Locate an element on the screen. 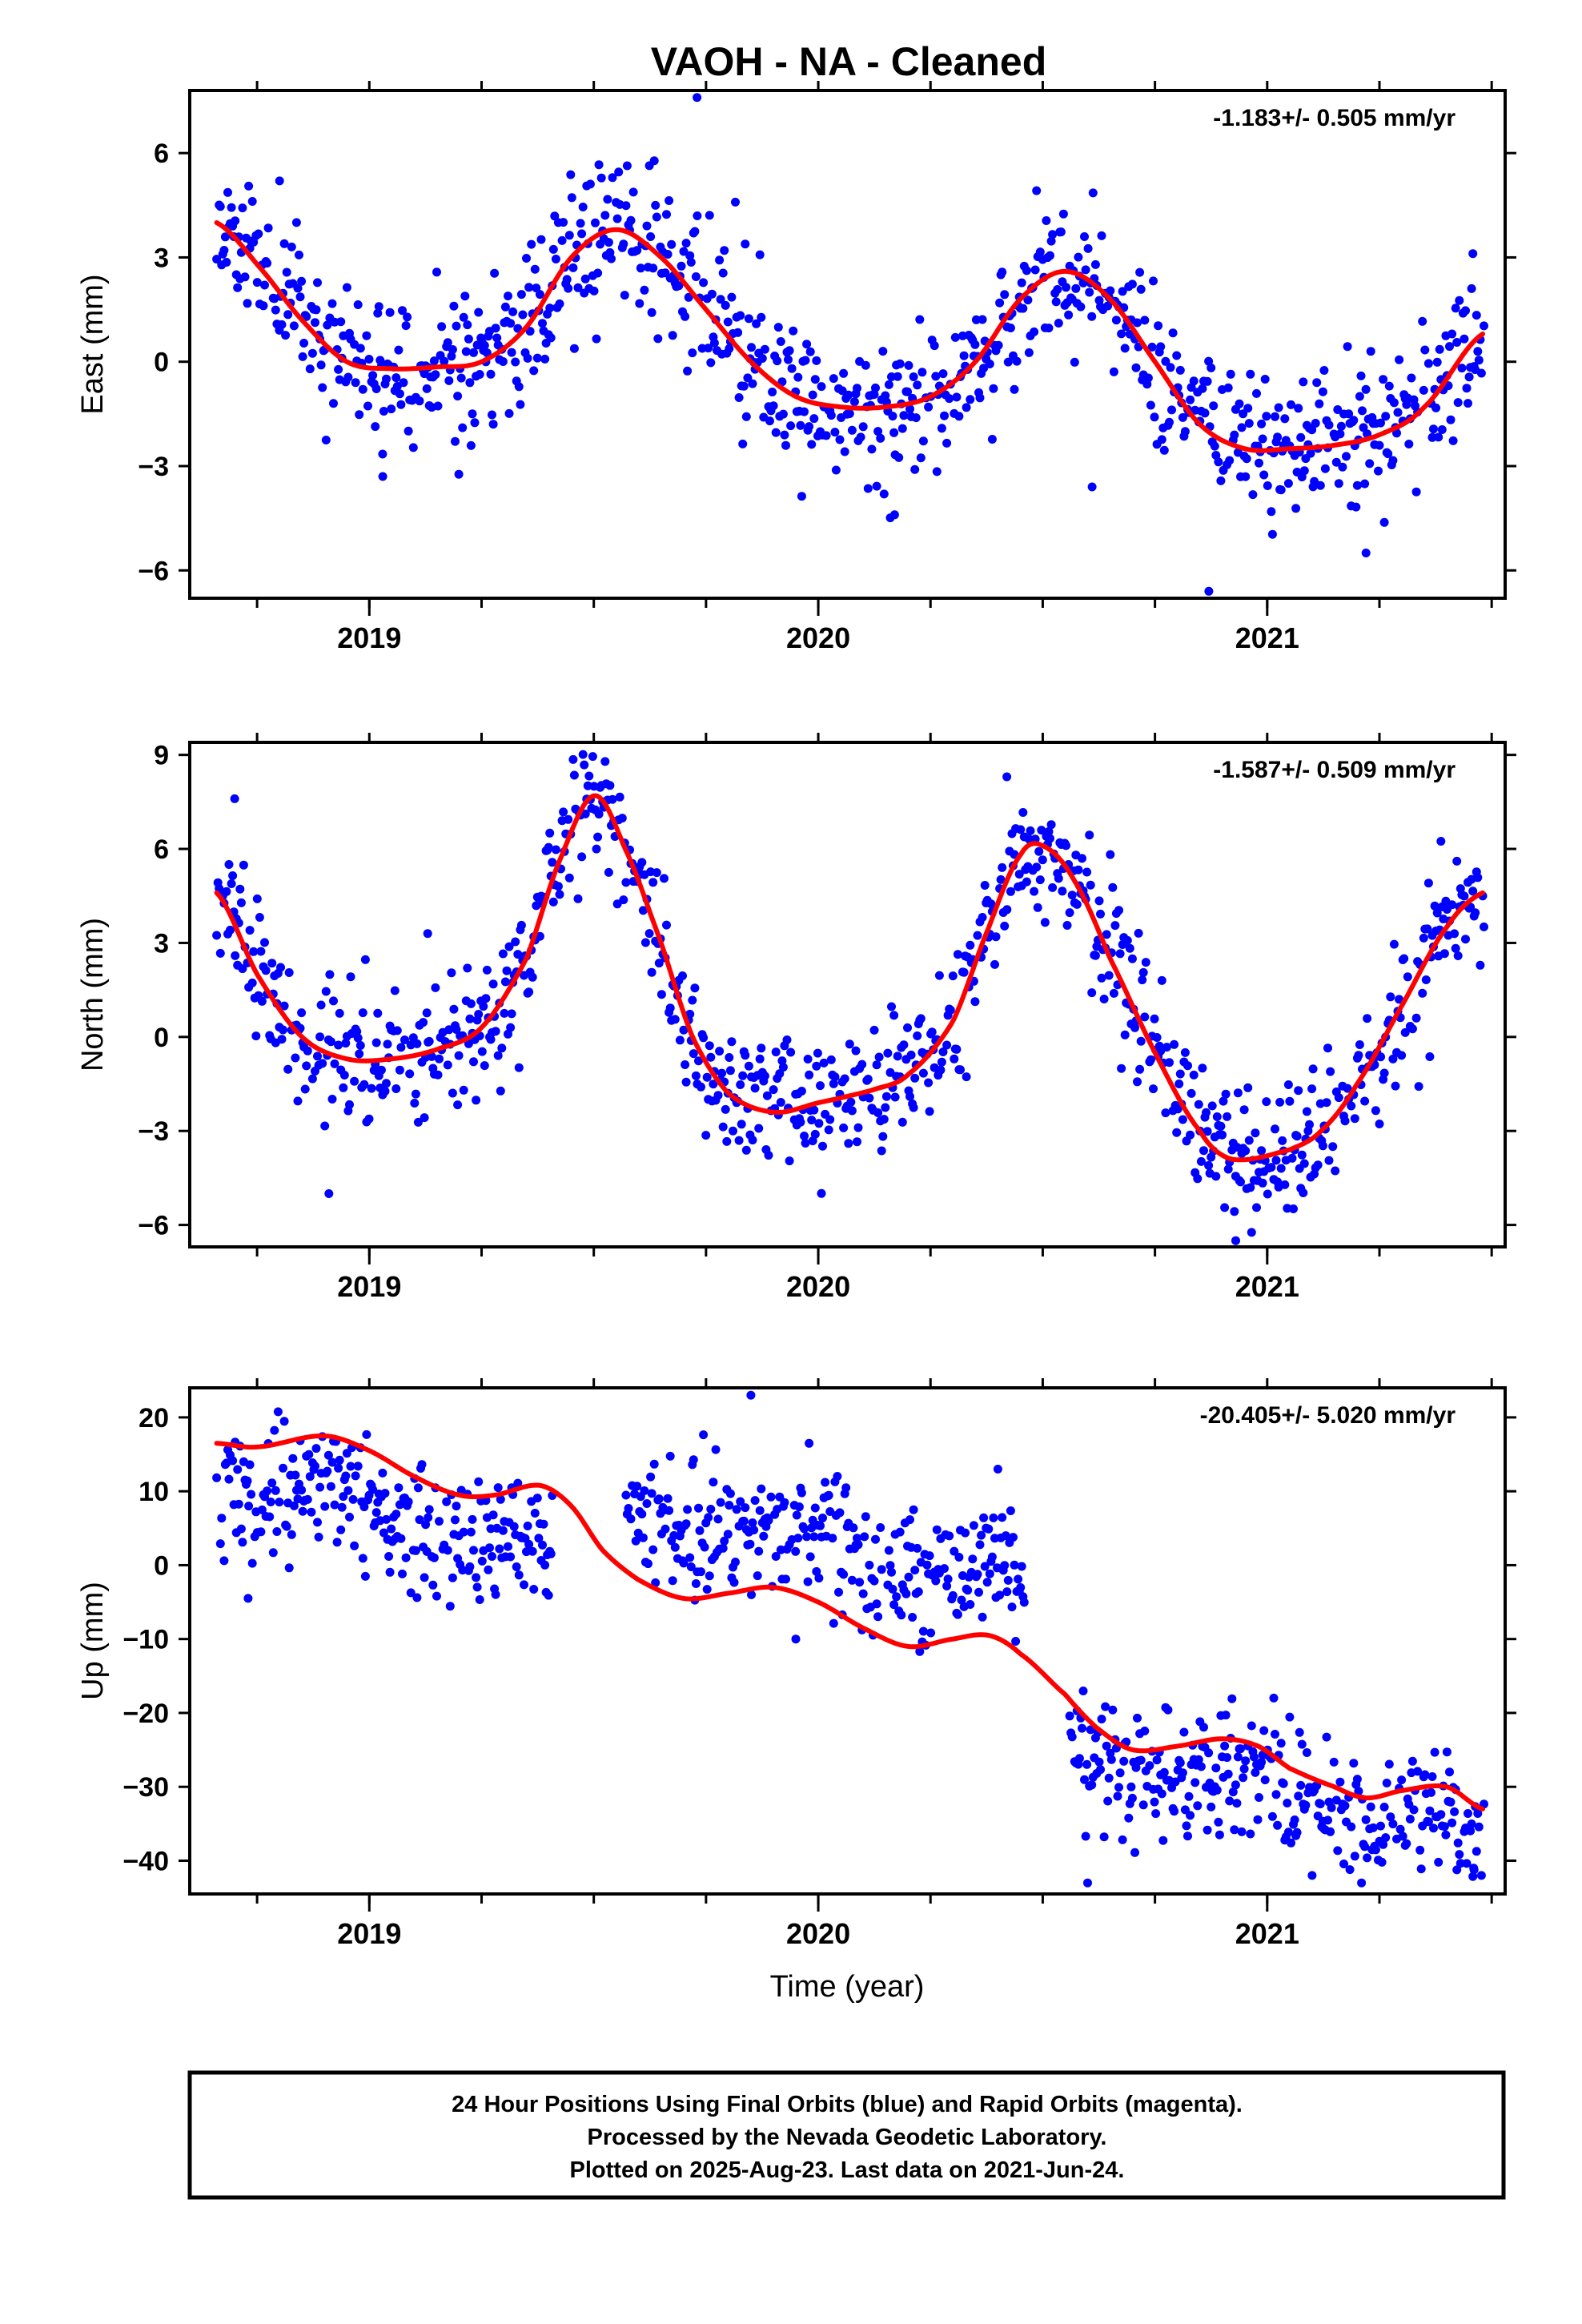 The height and width of the screenshot is (2324, 1582). y-tick-label: −3 is located at coordinates (154, 467).